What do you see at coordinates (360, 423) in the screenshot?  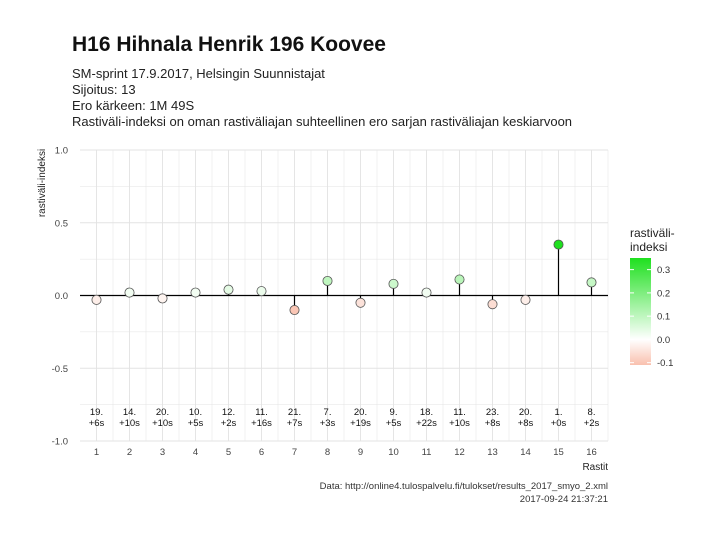 I see `split-diff-label: +19s` at bounding box center [360, 423].